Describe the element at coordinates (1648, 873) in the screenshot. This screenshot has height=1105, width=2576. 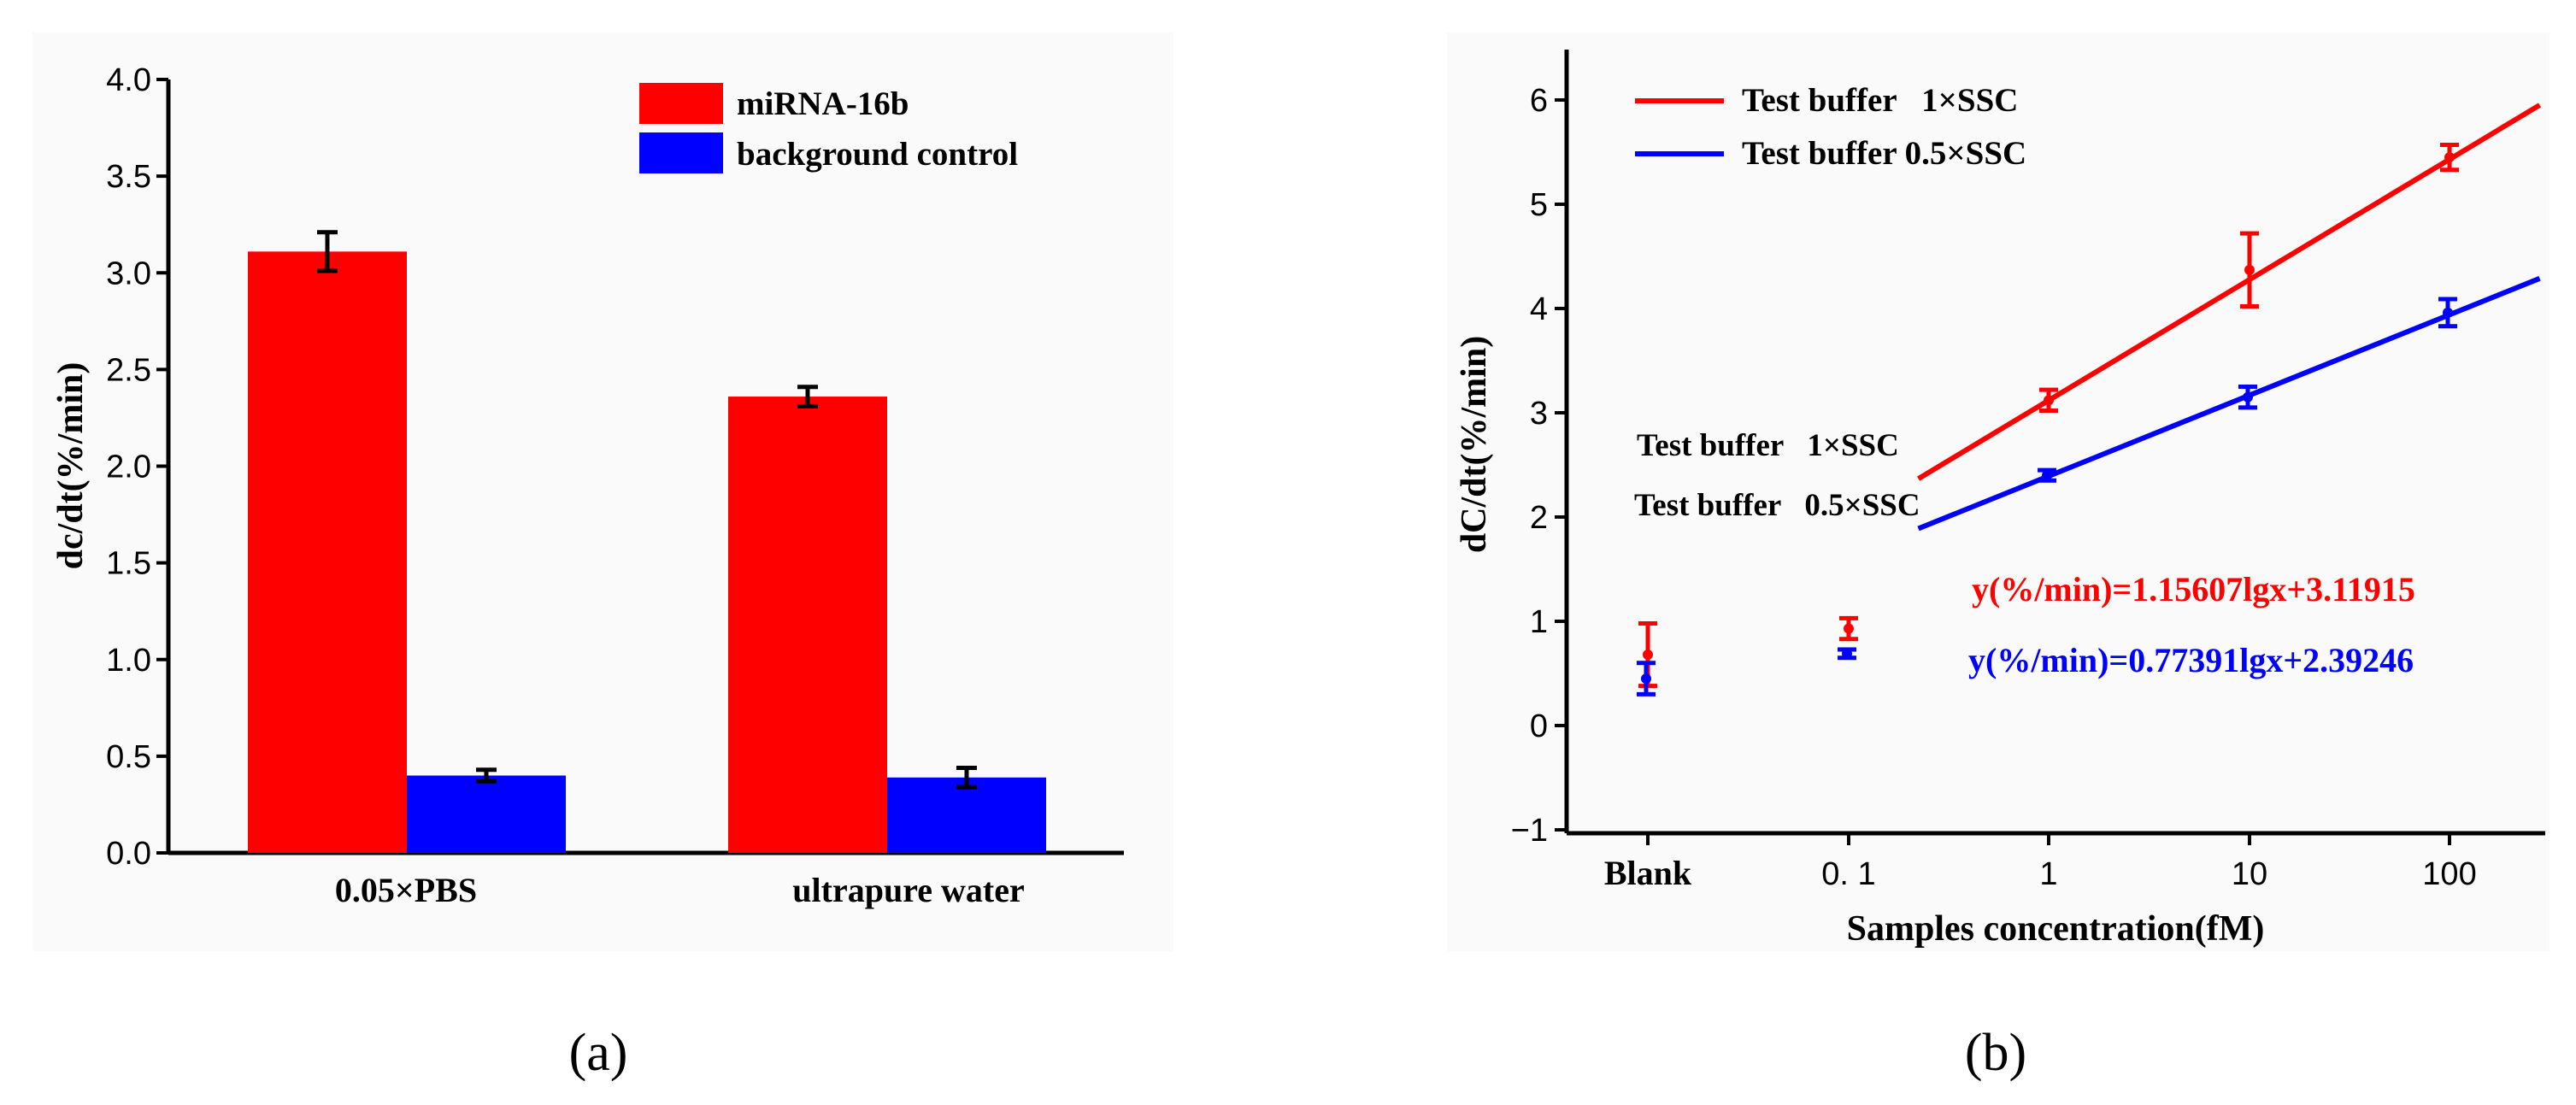
I see `panel-b-x-tick-label: Blank` at that location.